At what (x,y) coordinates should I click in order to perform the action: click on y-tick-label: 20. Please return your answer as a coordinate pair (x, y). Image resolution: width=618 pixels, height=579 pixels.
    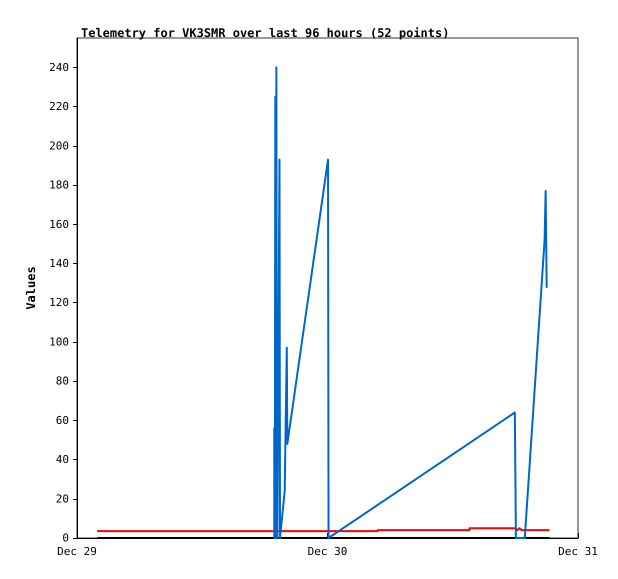
    Looking at the image, I should click on (62, 499).